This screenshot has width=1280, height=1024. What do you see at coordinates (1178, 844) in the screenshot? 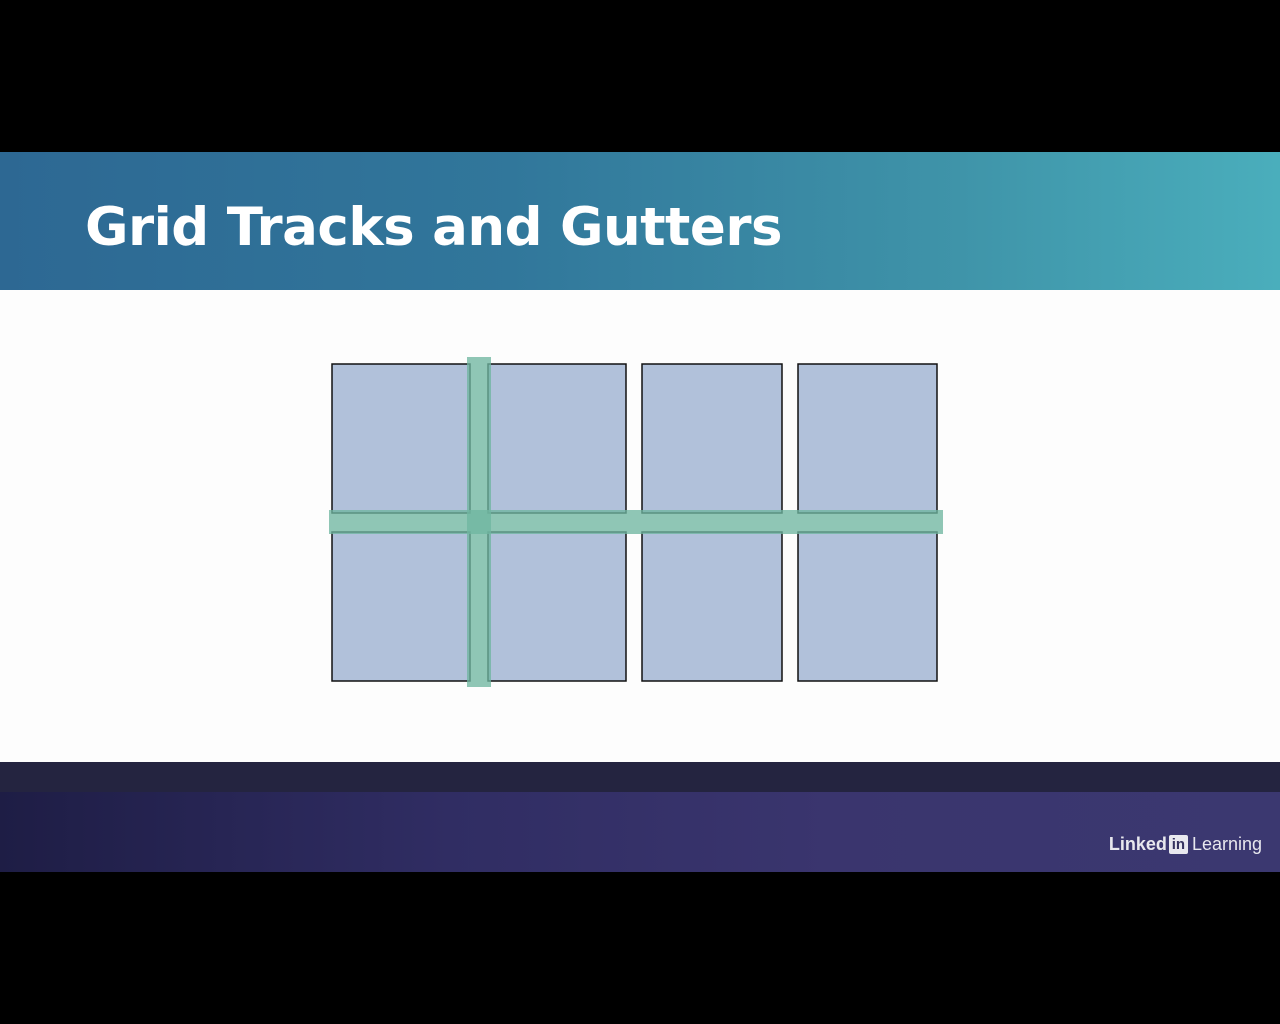
I see `logo-in-badge: in` at bounding box center [1178, 844].